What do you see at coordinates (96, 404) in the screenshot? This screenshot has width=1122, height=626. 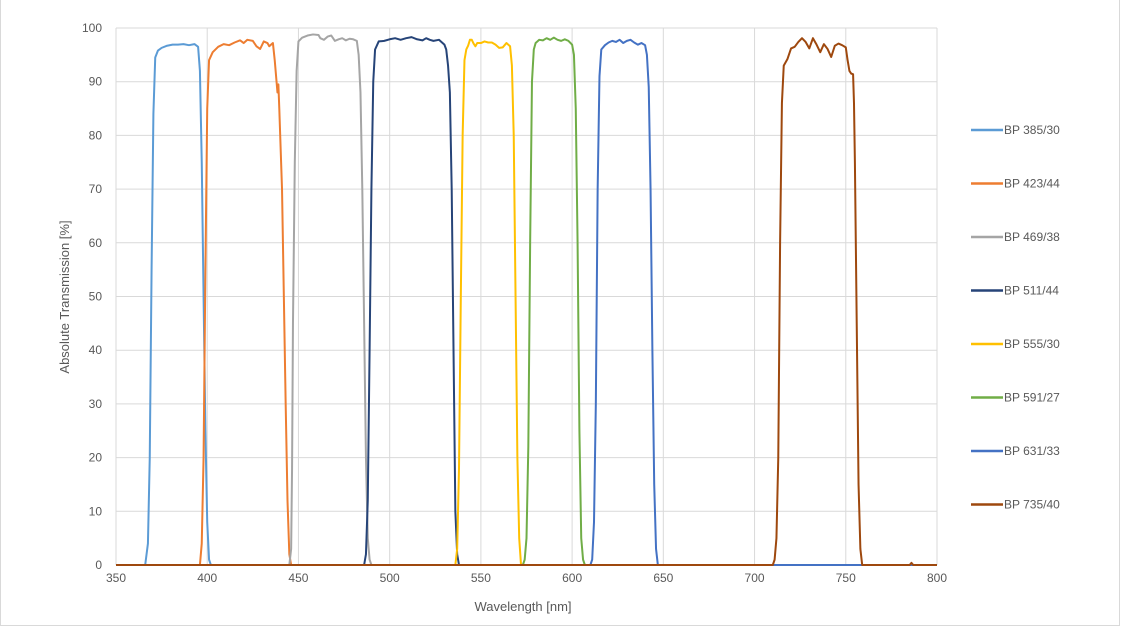 I see `y-tick-label: 30` at bounding box center [96, 404].